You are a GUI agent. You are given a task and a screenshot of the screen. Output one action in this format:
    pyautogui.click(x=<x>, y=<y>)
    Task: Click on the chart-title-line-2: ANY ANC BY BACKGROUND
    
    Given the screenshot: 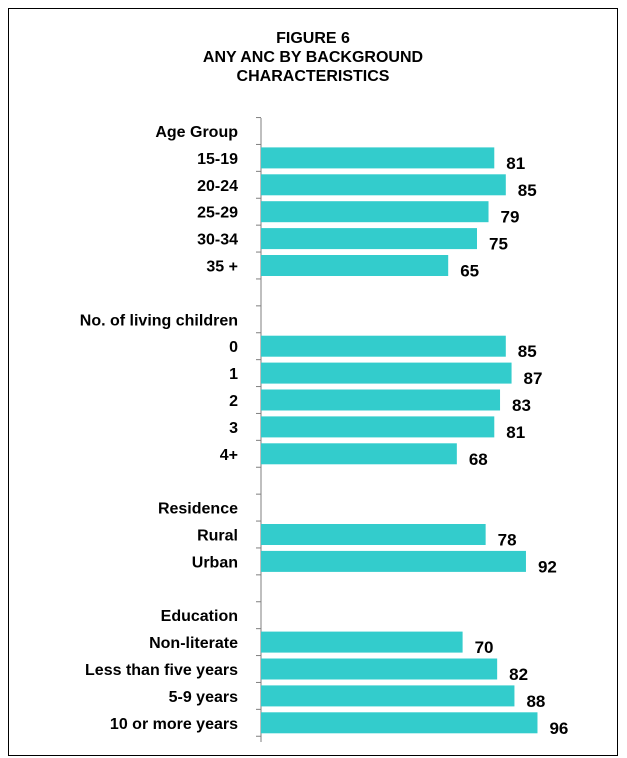 What is the action you would take?
    pyautogui.click(x=313, y=57)
    